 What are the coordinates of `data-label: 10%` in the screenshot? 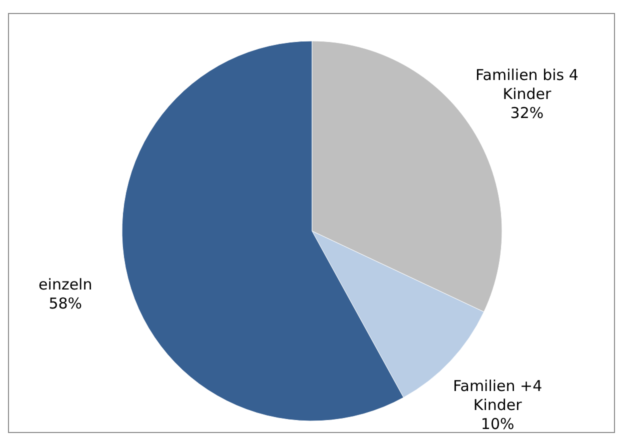 It's located at (497, 423).